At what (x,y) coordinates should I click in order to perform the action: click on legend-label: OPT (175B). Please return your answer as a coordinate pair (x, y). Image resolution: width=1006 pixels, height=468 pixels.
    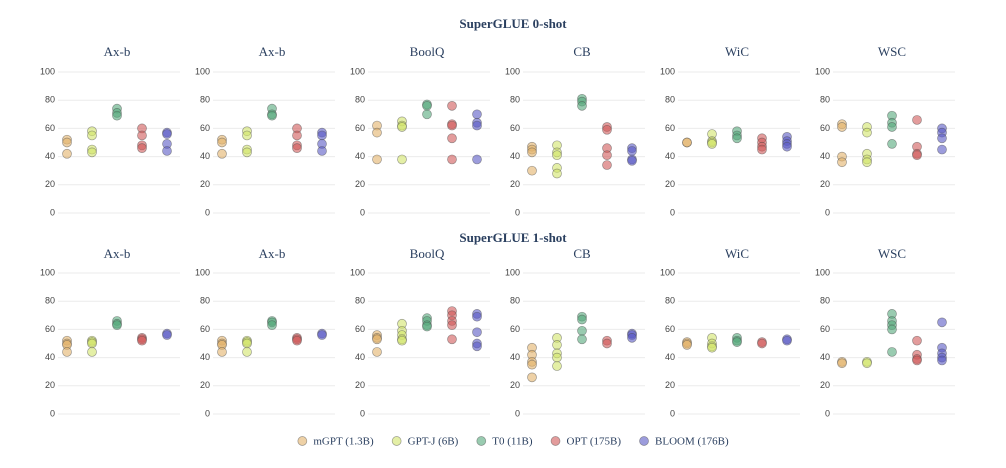
    Looking at the image, I should click on (594, 442).